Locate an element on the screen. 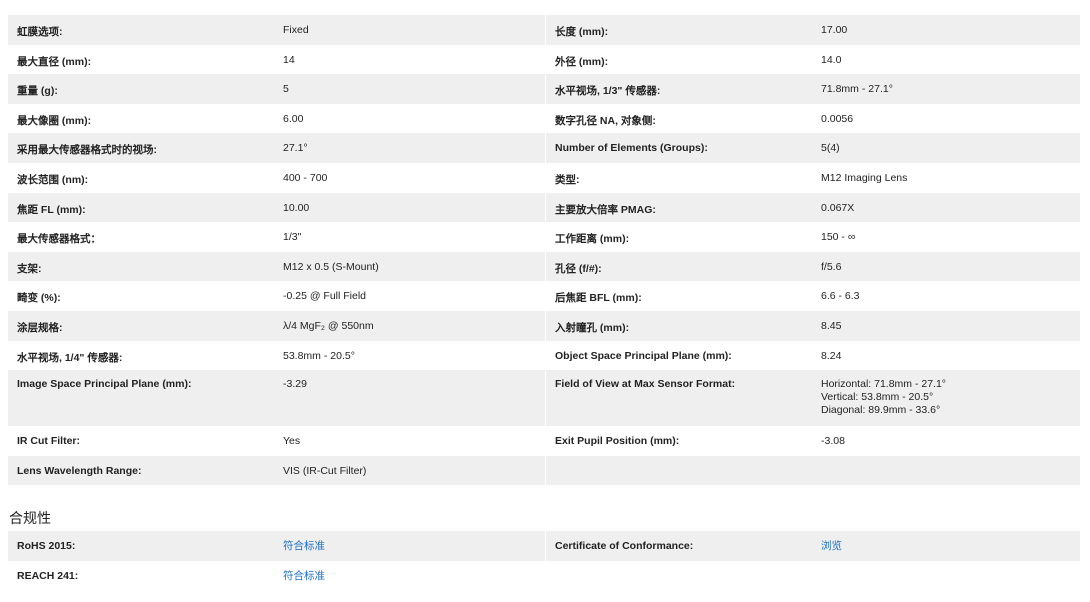  spec-label: 采用最大传感器格式时的视场: is located at coordinates (87, 150).